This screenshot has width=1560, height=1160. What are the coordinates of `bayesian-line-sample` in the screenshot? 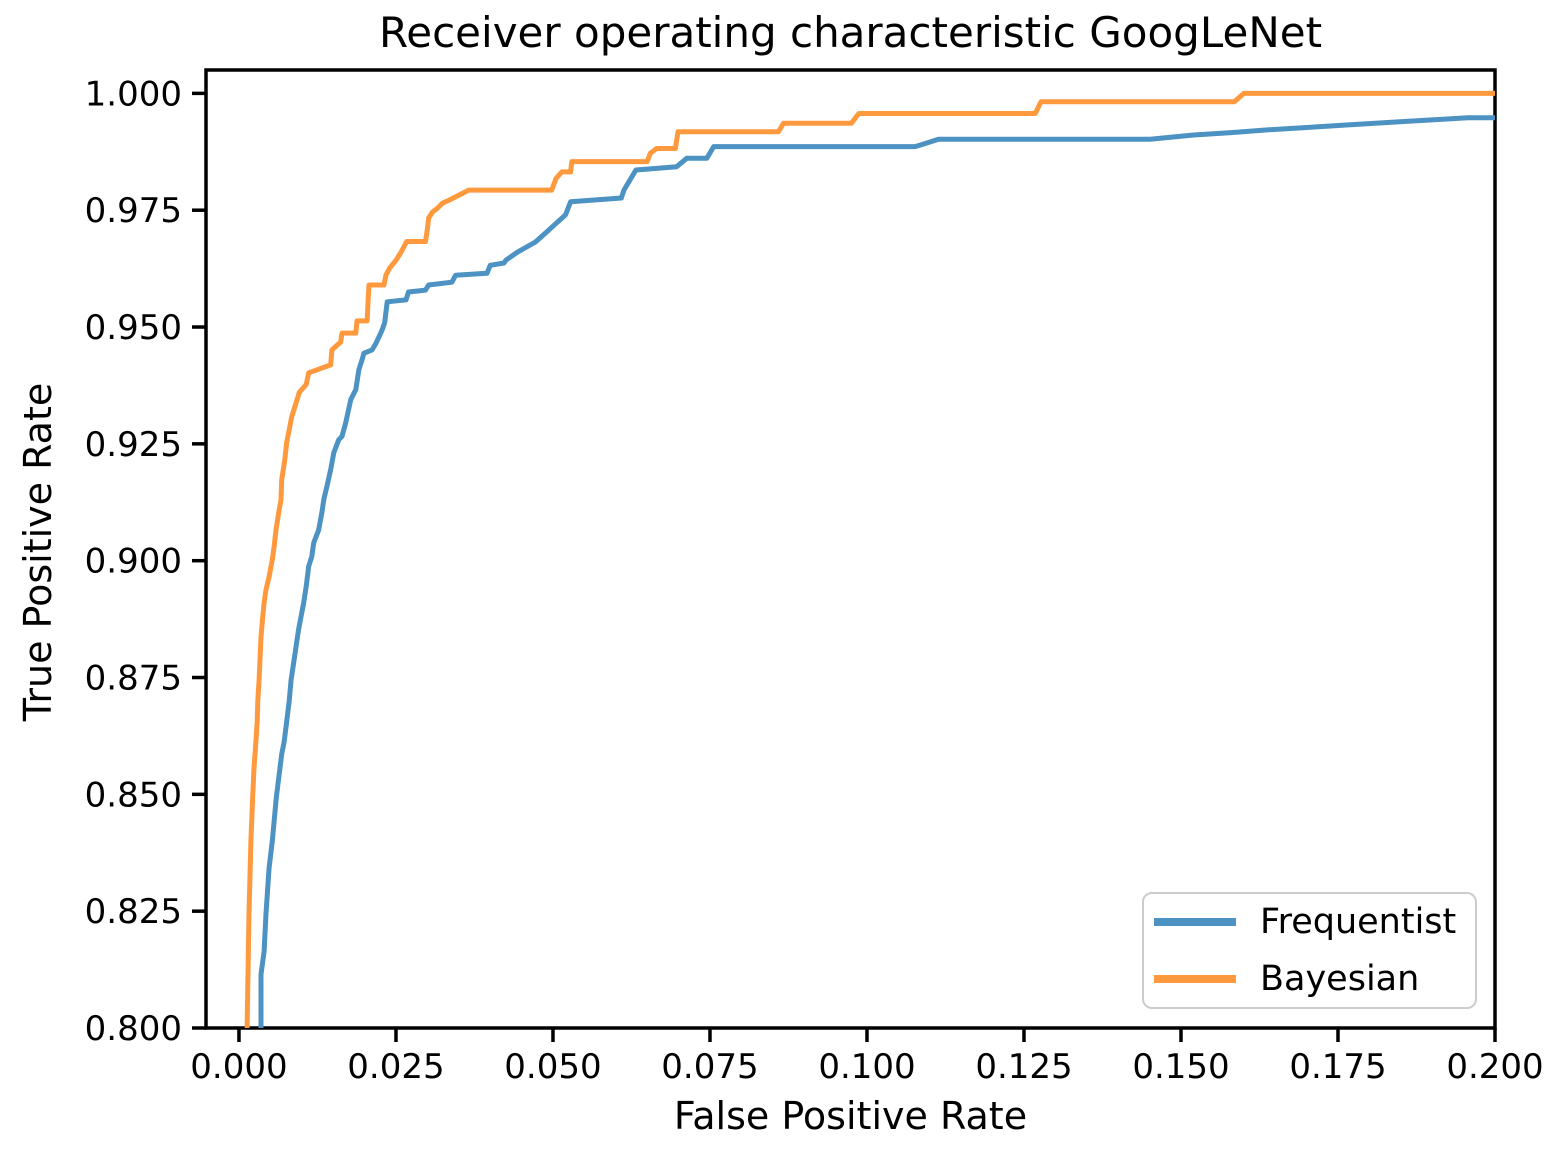 It's located at (1195, 978).